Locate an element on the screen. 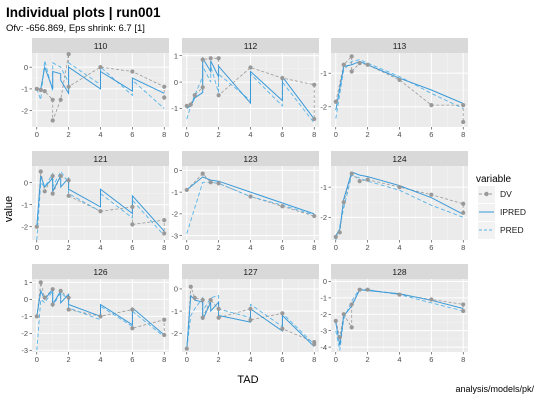  legend-entry-dv: DV is located at coordinates (495, 194).